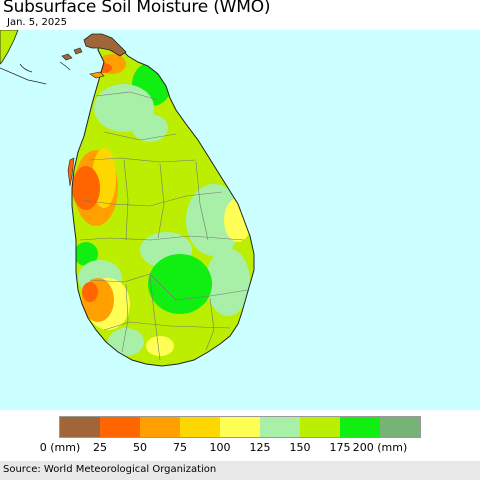 This screenshot has height=480, width=480. Describe the element at coordinates (260, 447) in the screenshot. I see `legend-label: 125` at that location.